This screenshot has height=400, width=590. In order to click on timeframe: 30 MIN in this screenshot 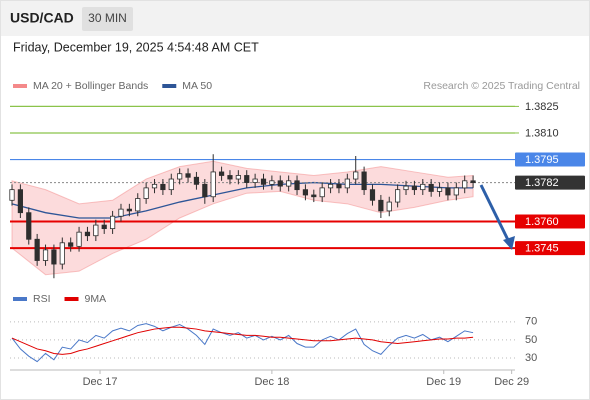, I will do `click(107, 18)`.